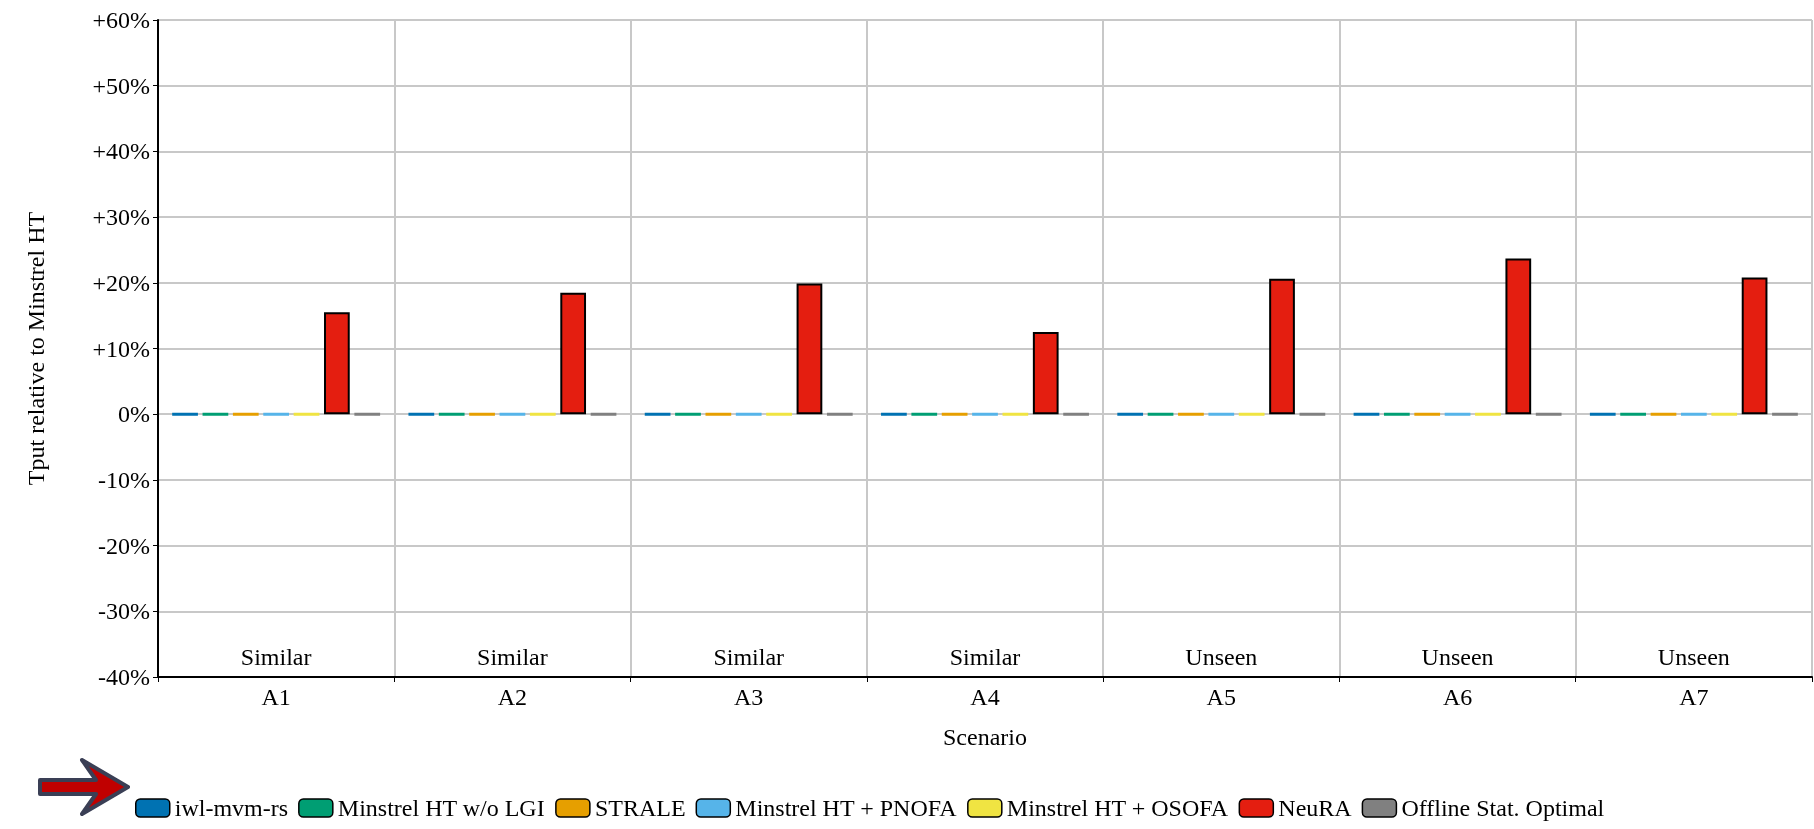  Describe the element at coordinates (121, 20) in the screenshot. I see `y-tick-label: +60%` at that location.